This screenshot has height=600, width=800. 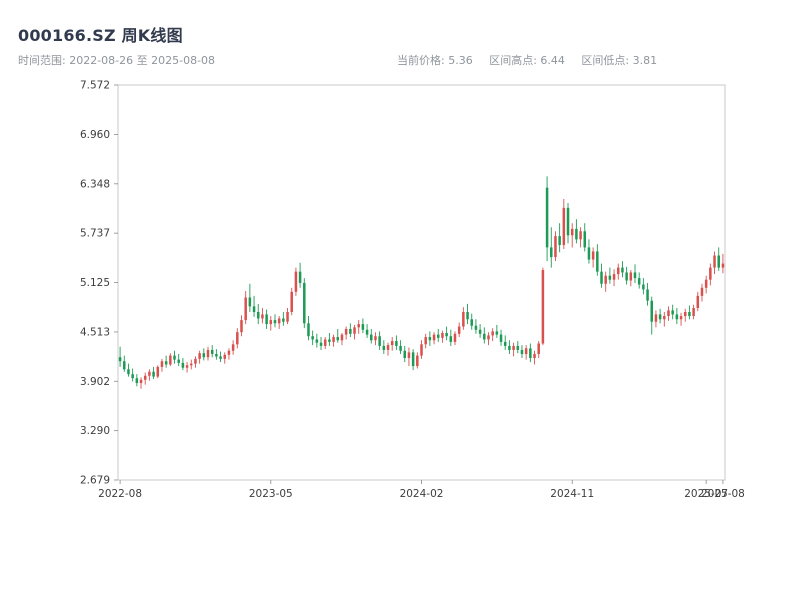 What do you see at coordinates (619, 60) in the screenshot?
I see `range-low-label: 区间低点: 3.81` at bounding box center [619, 60].